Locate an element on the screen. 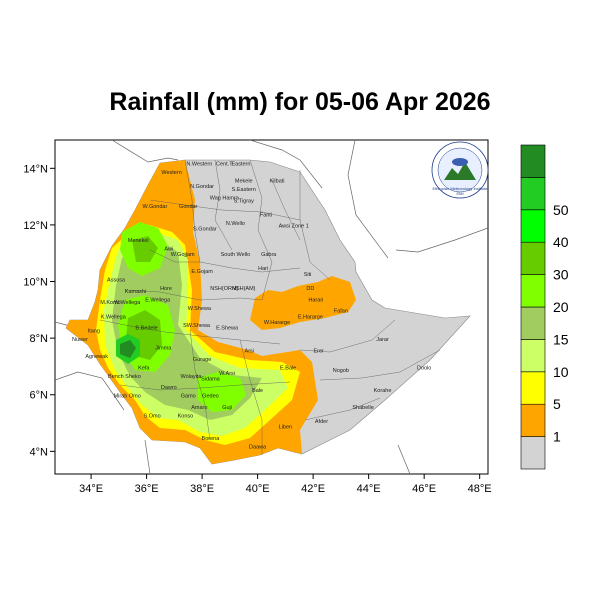 This screenshot has height=600, width=600. map-title: Rainfall (mm) for 05-06 Apr 2026 is located at coordinates (300, 102).